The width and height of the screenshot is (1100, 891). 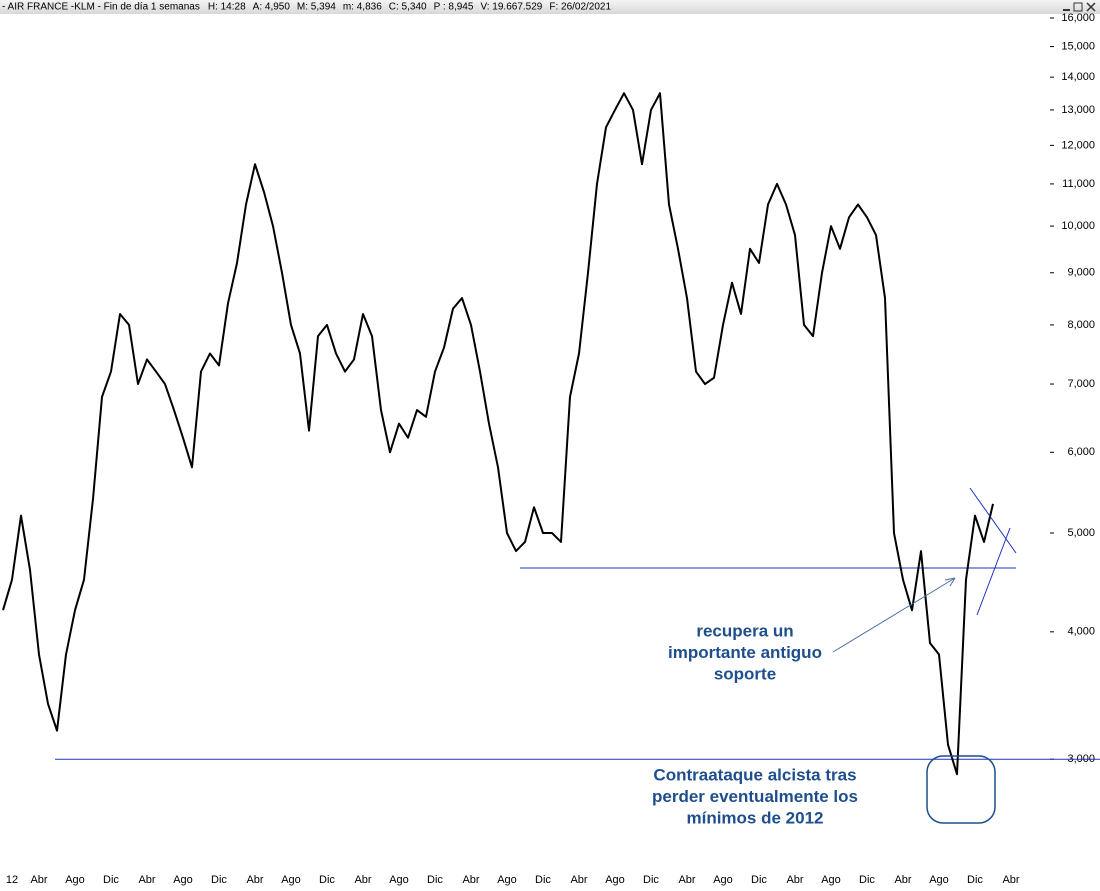 I want to click on header-field: M: 5,394, so click(x=316, y=7).